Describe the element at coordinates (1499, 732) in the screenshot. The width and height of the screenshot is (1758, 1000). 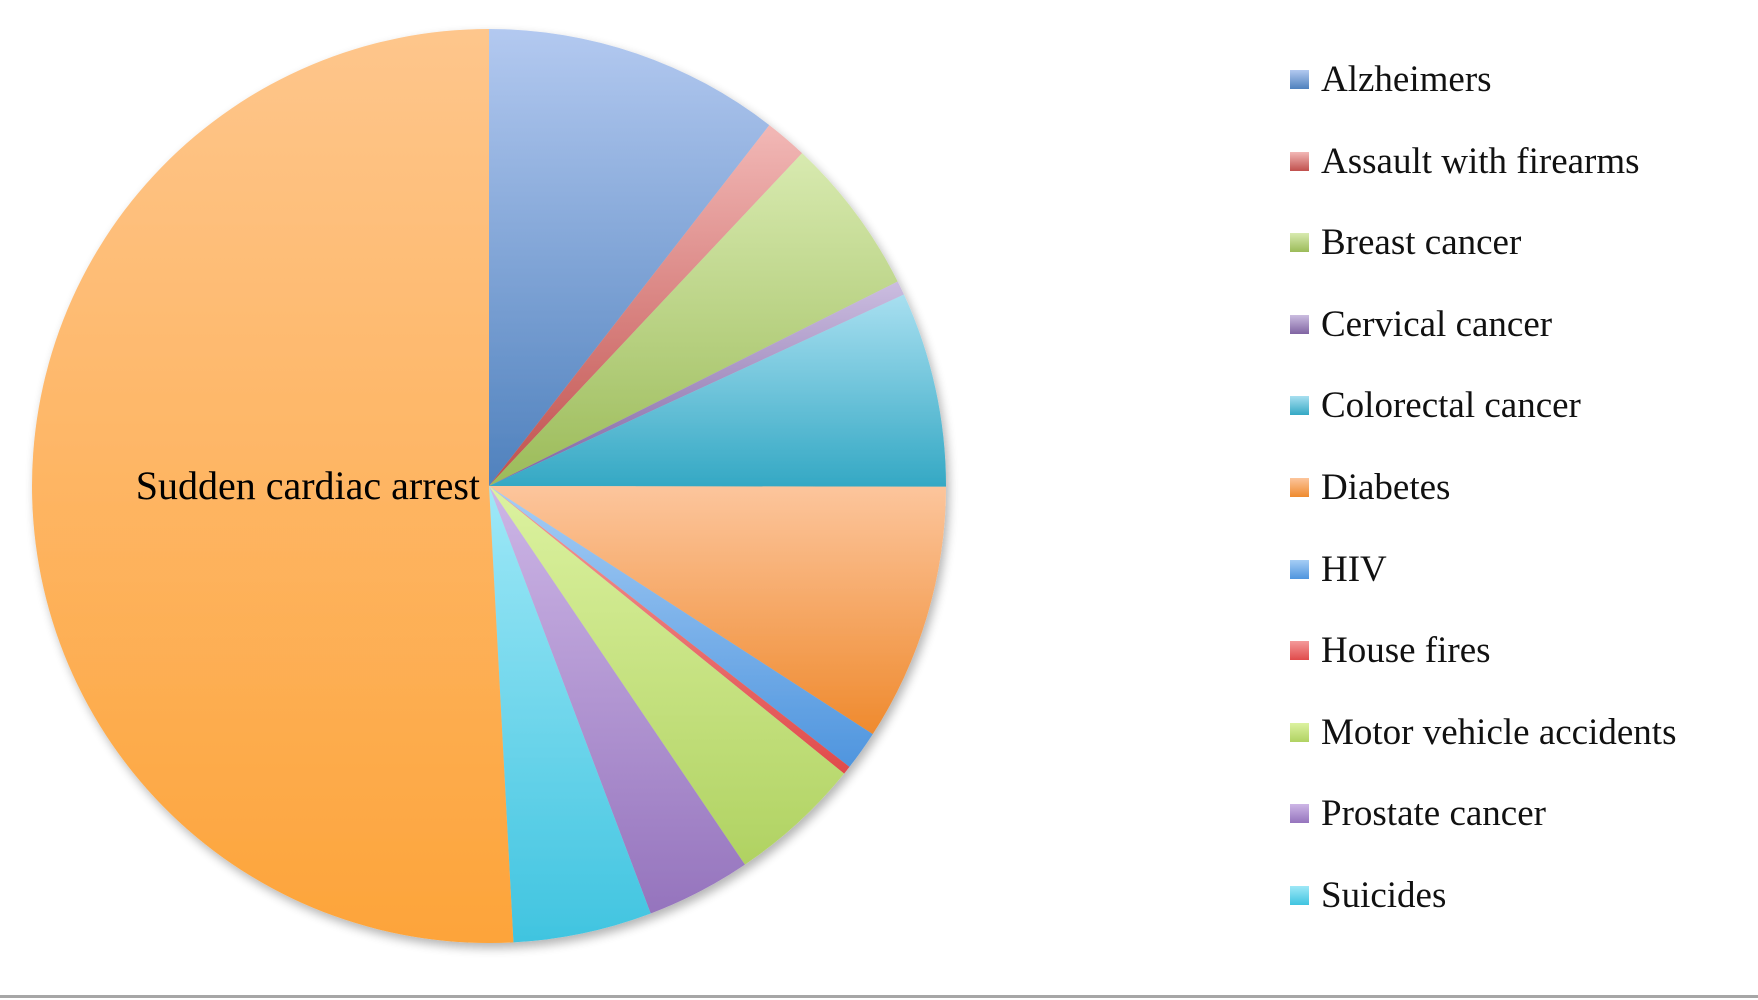
I see `legend-label: Motor vehicle accidents` at that location.